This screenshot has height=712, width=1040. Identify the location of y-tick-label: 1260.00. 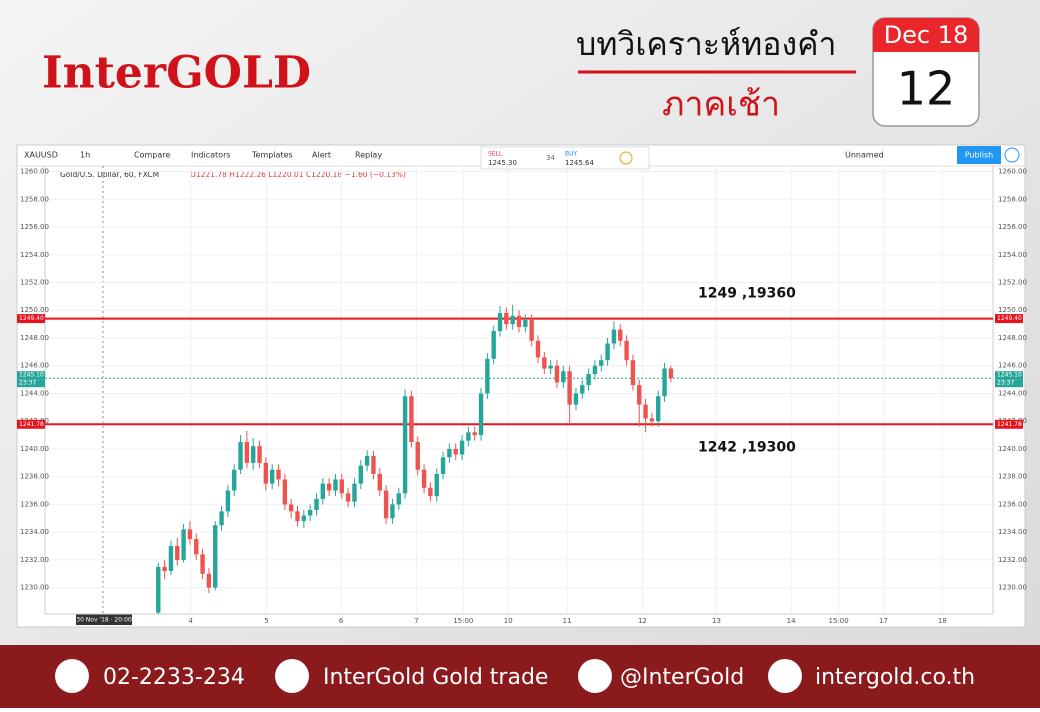
(34, 172).